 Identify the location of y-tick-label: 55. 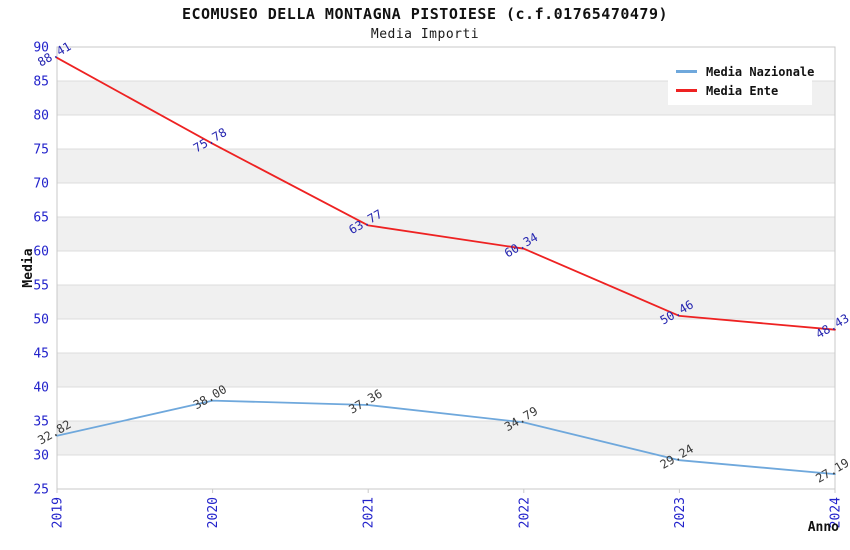
(41, 286).